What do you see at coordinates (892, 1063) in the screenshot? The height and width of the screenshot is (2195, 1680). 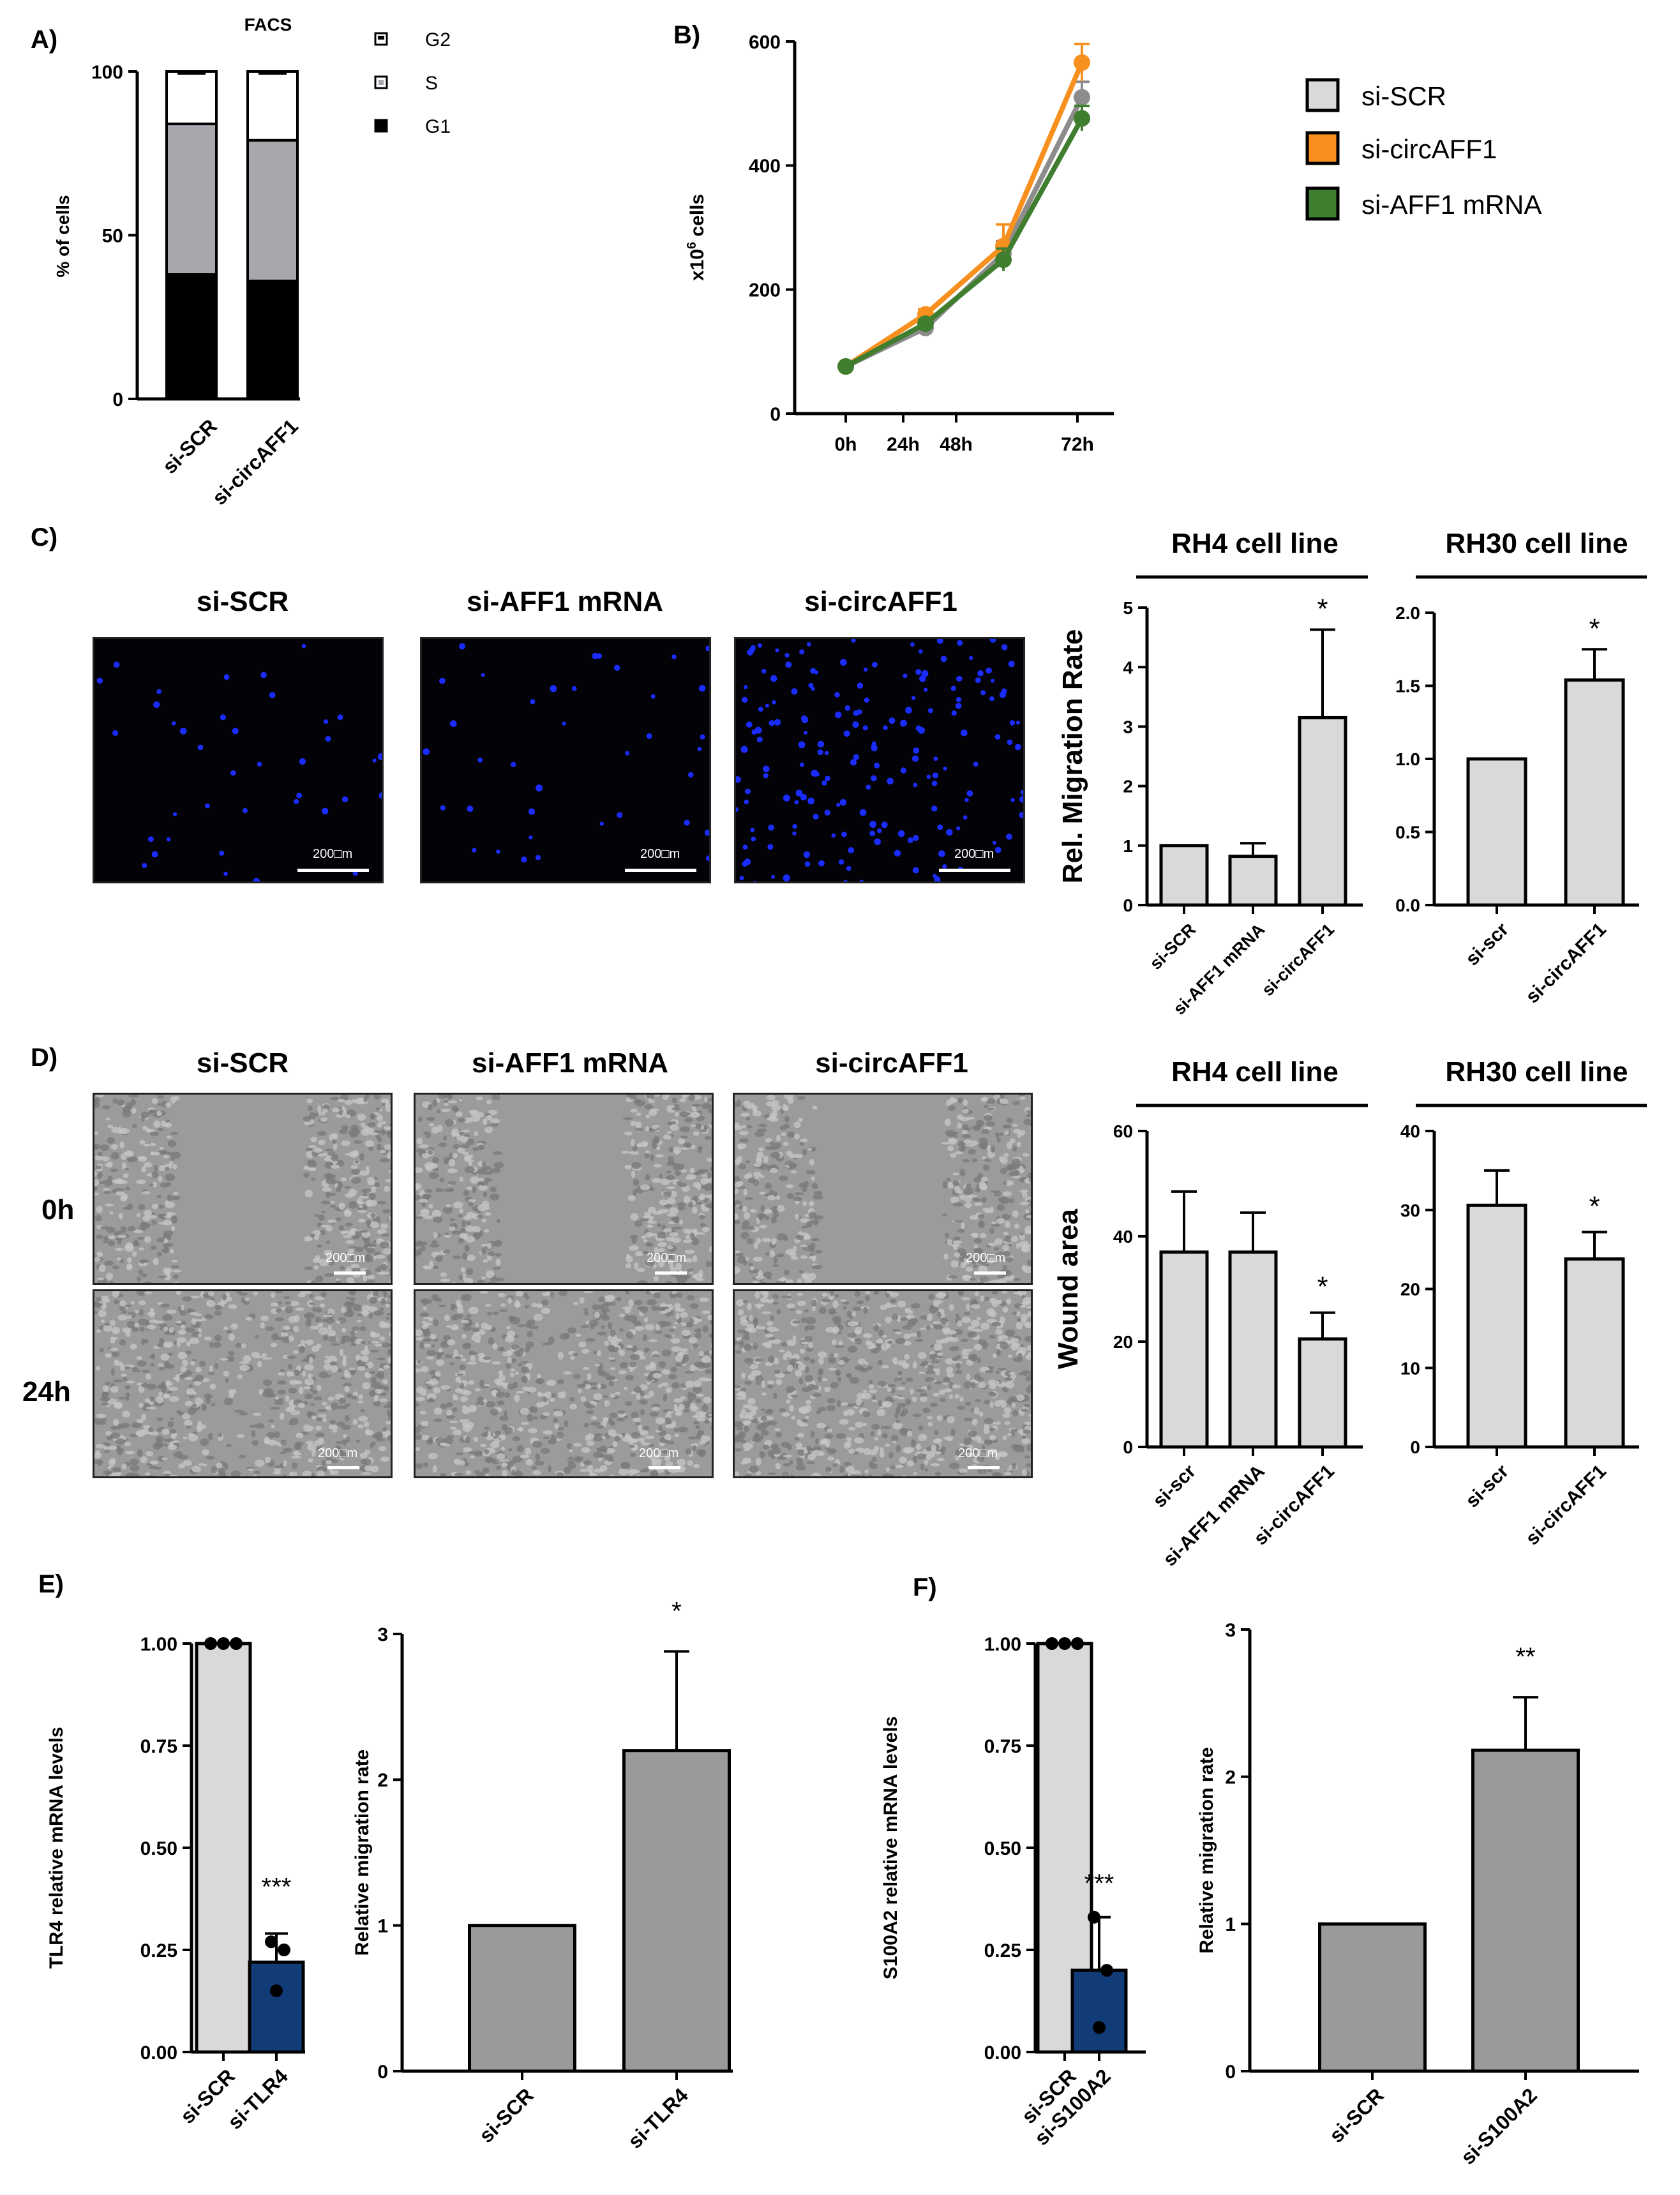 I see `d-header-si-circaff1: si-circAFF1` at bounding box center [892, 1063].